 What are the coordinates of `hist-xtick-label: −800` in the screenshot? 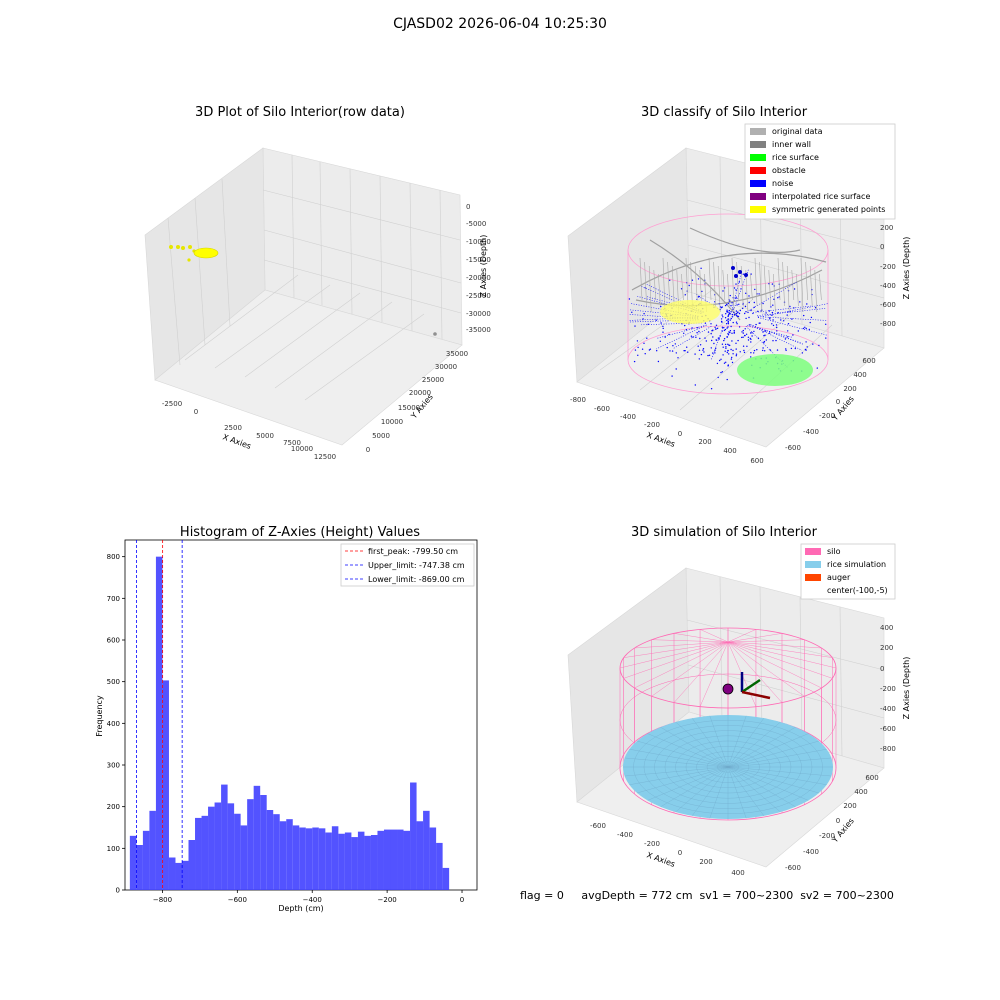 It's located at (162, 900).